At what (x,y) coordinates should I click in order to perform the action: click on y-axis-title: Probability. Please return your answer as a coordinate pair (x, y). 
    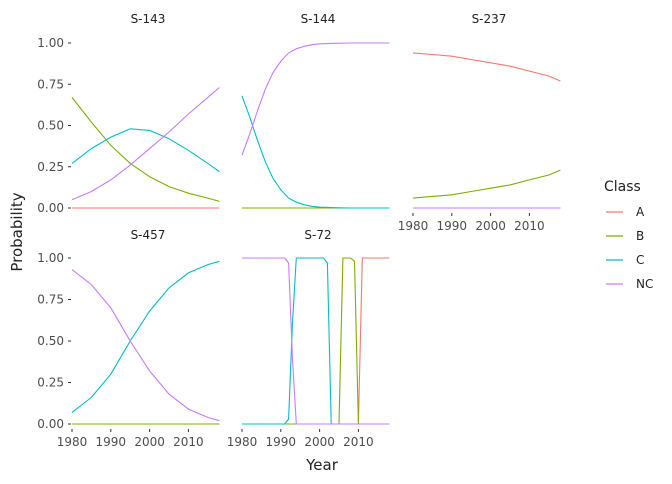
    Looking at the image, I should click on (17, 231).